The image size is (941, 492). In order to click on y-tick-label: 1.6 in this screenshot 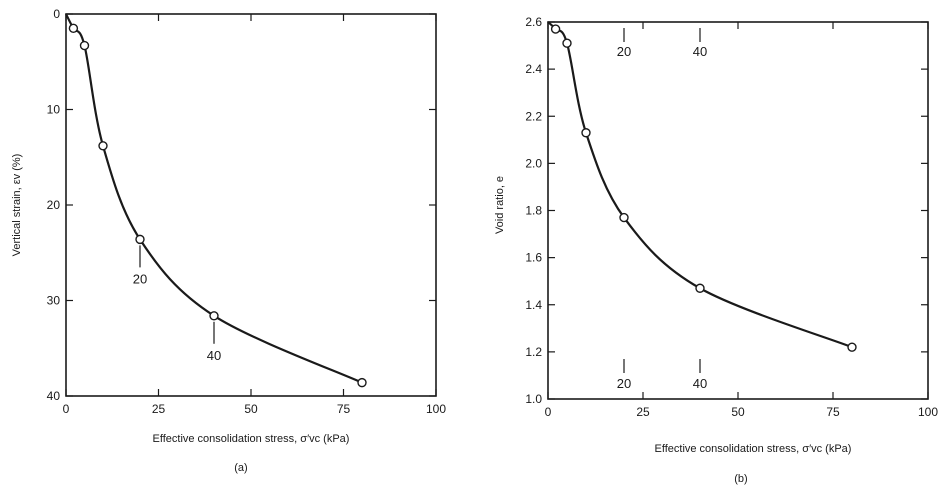, I will do `click(533, 258)`.